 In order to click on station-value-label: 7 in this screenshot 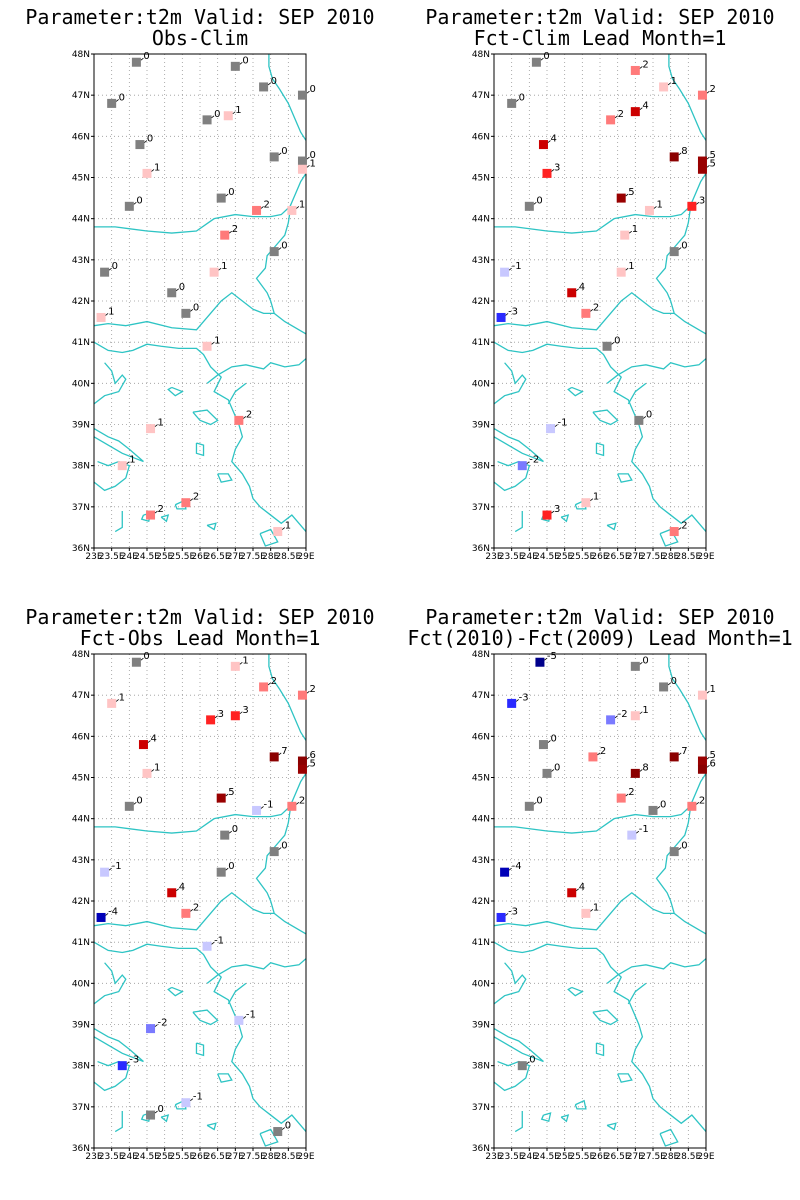, I will do `click(684, 751)`.